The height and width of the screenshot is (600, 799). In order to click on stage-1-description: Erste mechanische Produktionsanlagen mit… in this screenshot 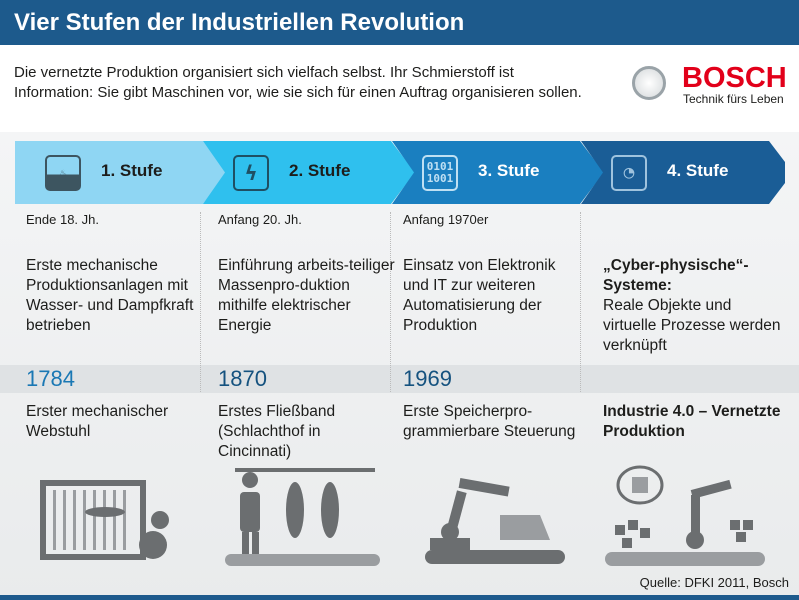, I will do `click(110, 295)`.